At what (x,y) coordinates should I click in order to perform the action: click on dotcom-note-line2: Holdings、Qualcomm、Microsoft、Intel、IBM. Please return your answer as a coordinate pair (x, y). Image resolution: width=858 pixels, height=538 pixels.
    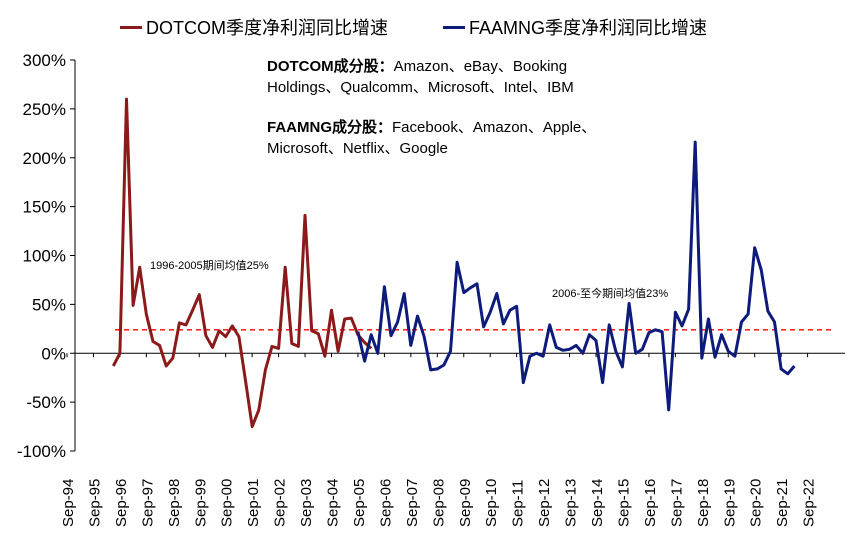
    Looking at the image, I should click on (420, 87).